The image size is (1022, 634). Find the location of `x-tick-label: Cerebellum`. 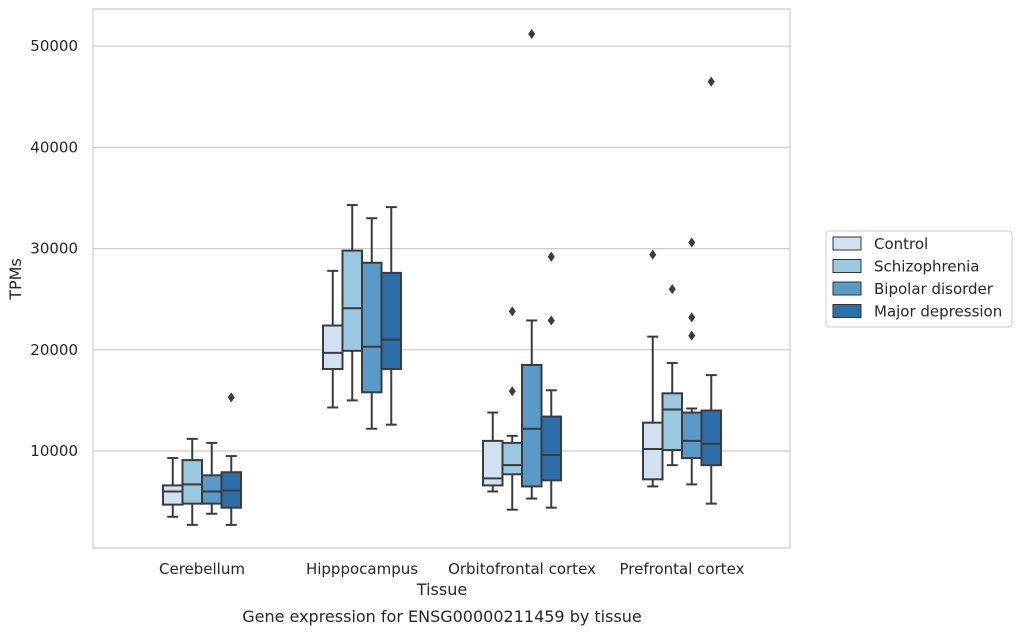

x-tick-label: Cerebellum is located at coordinates (202, 569).